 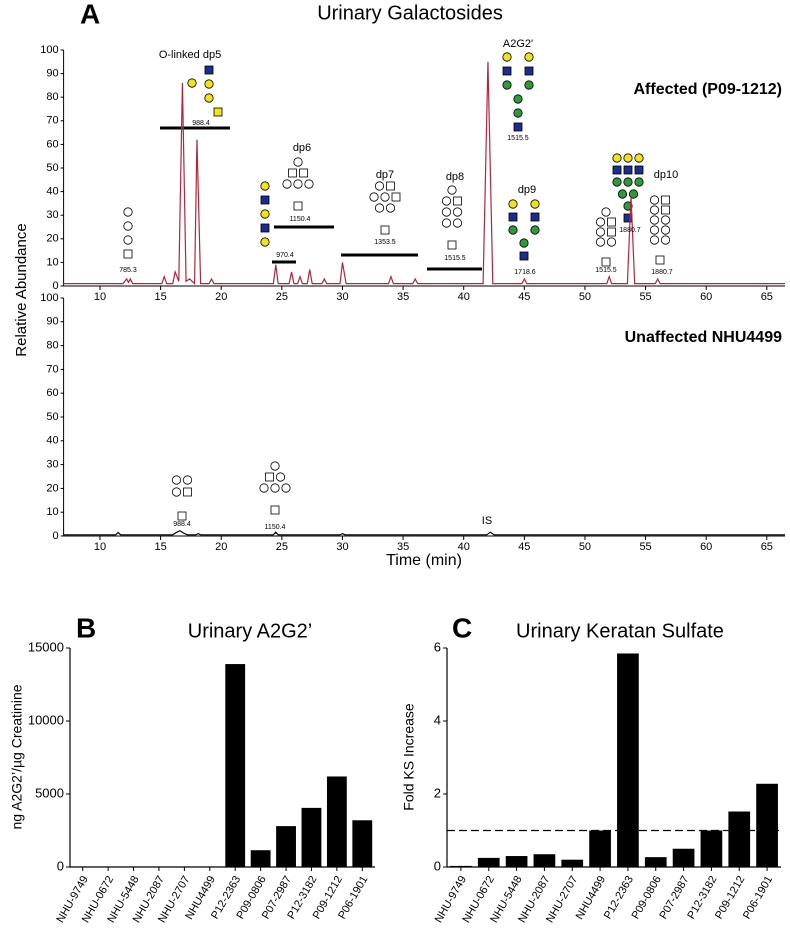 What do you see at coordinates (52, 168) in the screenshot?
I see `y-tick-label: 50` at bounding box center [52, 168].